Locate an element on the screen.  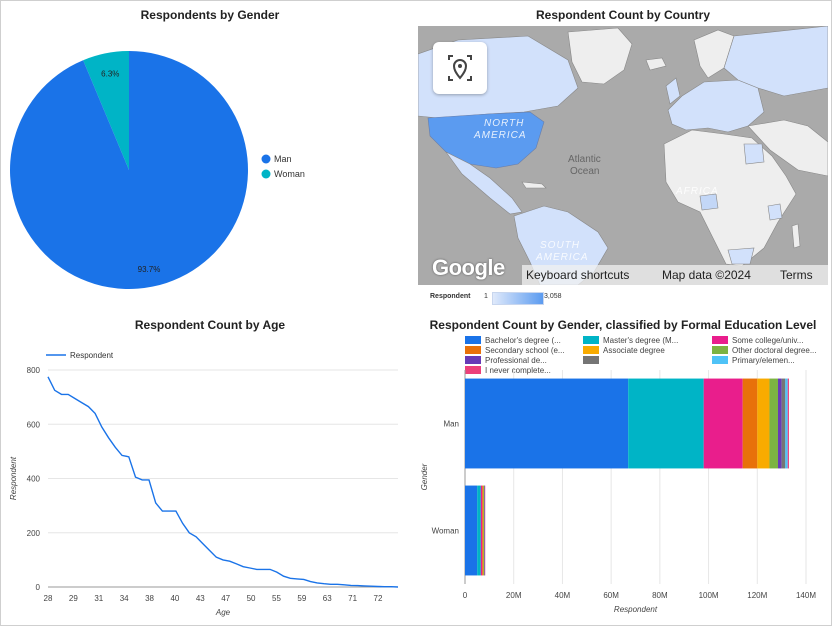
uk-shape is located at coordinates (673, 91).